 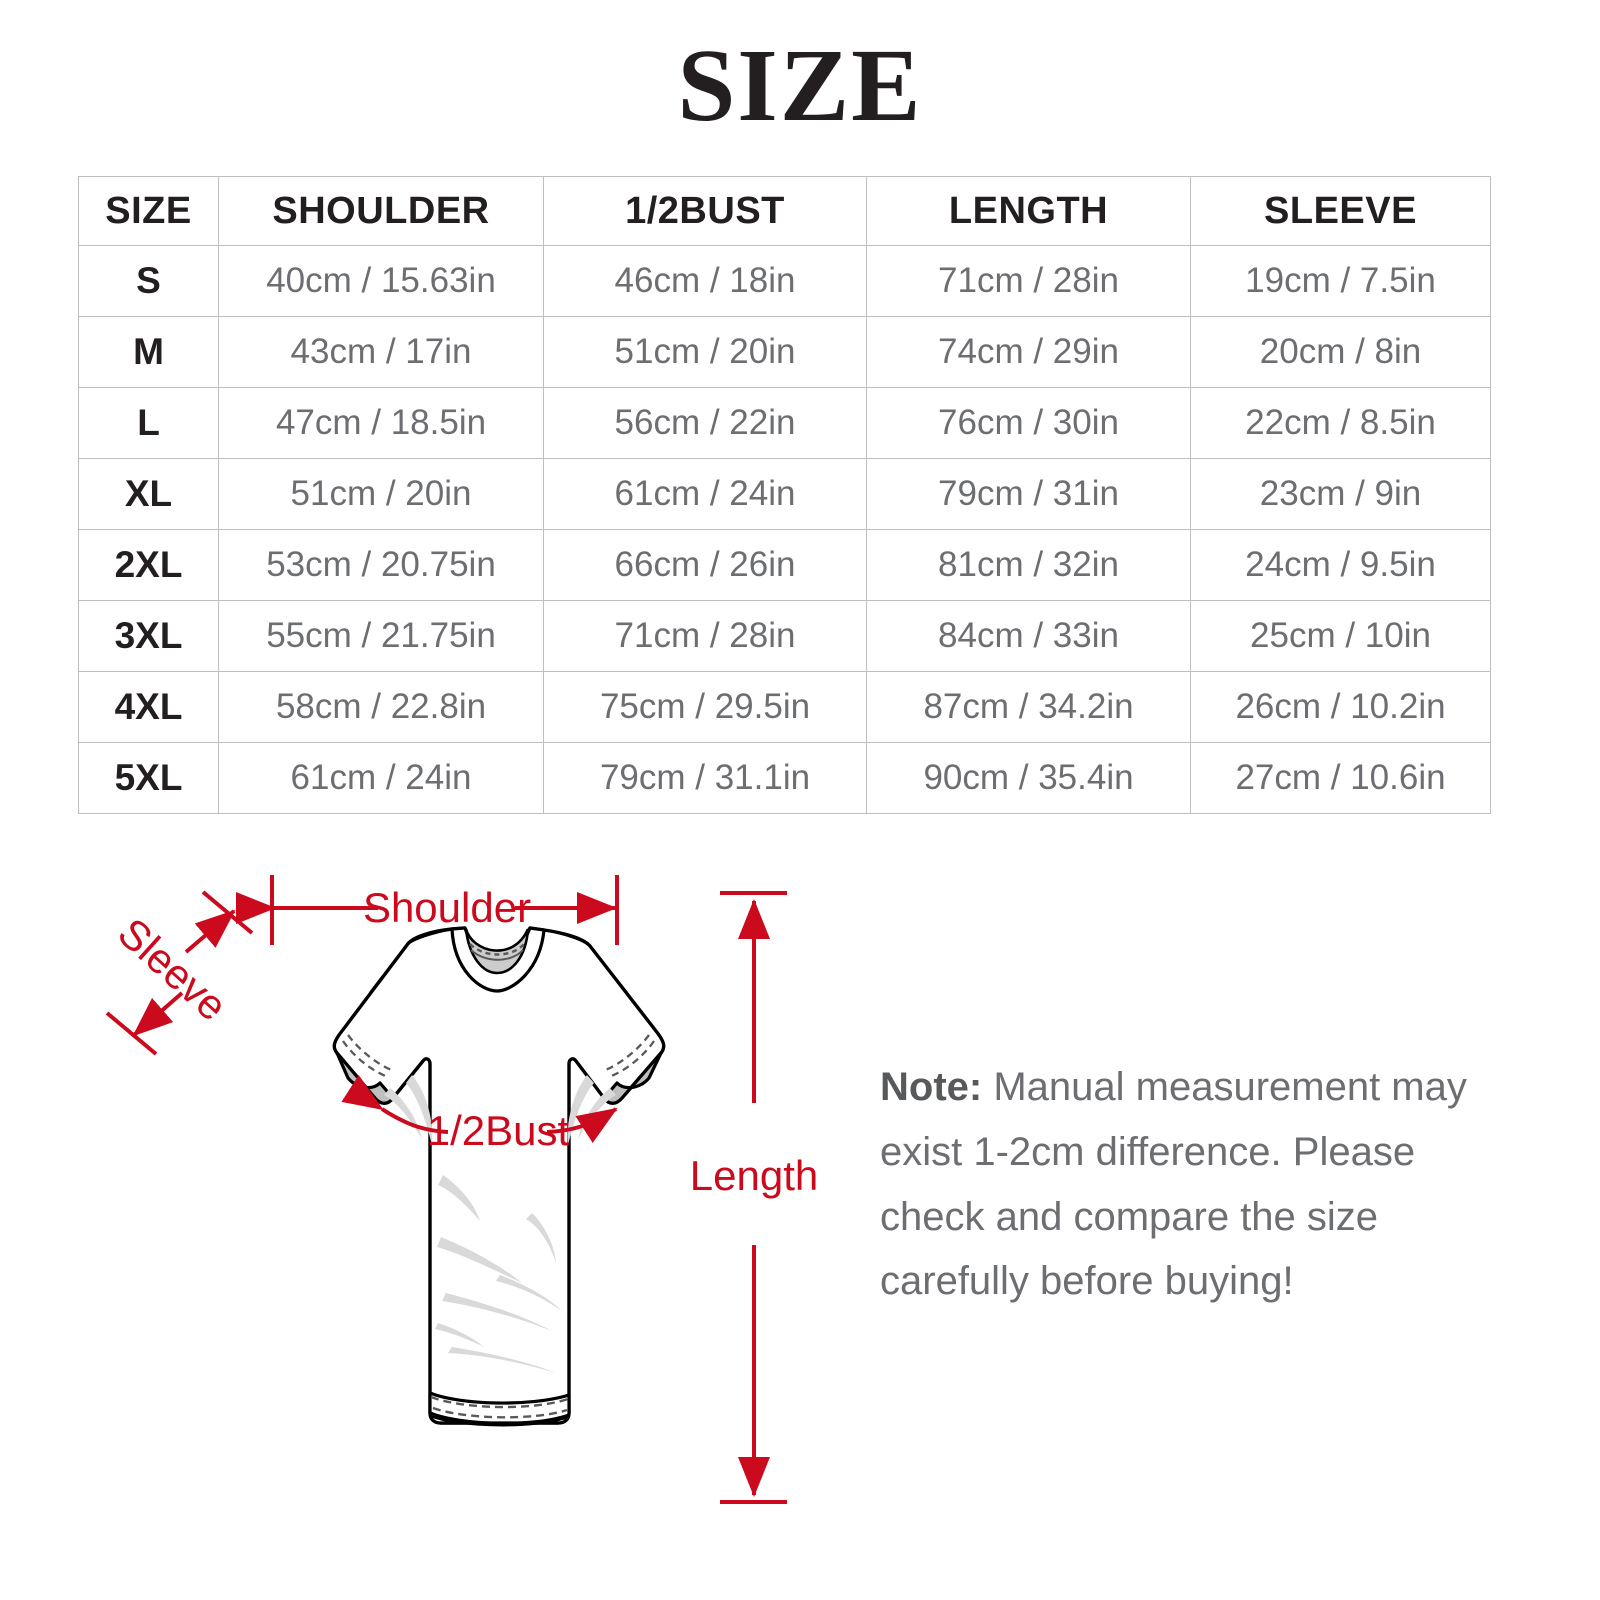 What do you see at coordinates (381, 494) in the screenshot?
I see `cell-shoulder: 51cm / 20in` at bounding box center [381, 494].